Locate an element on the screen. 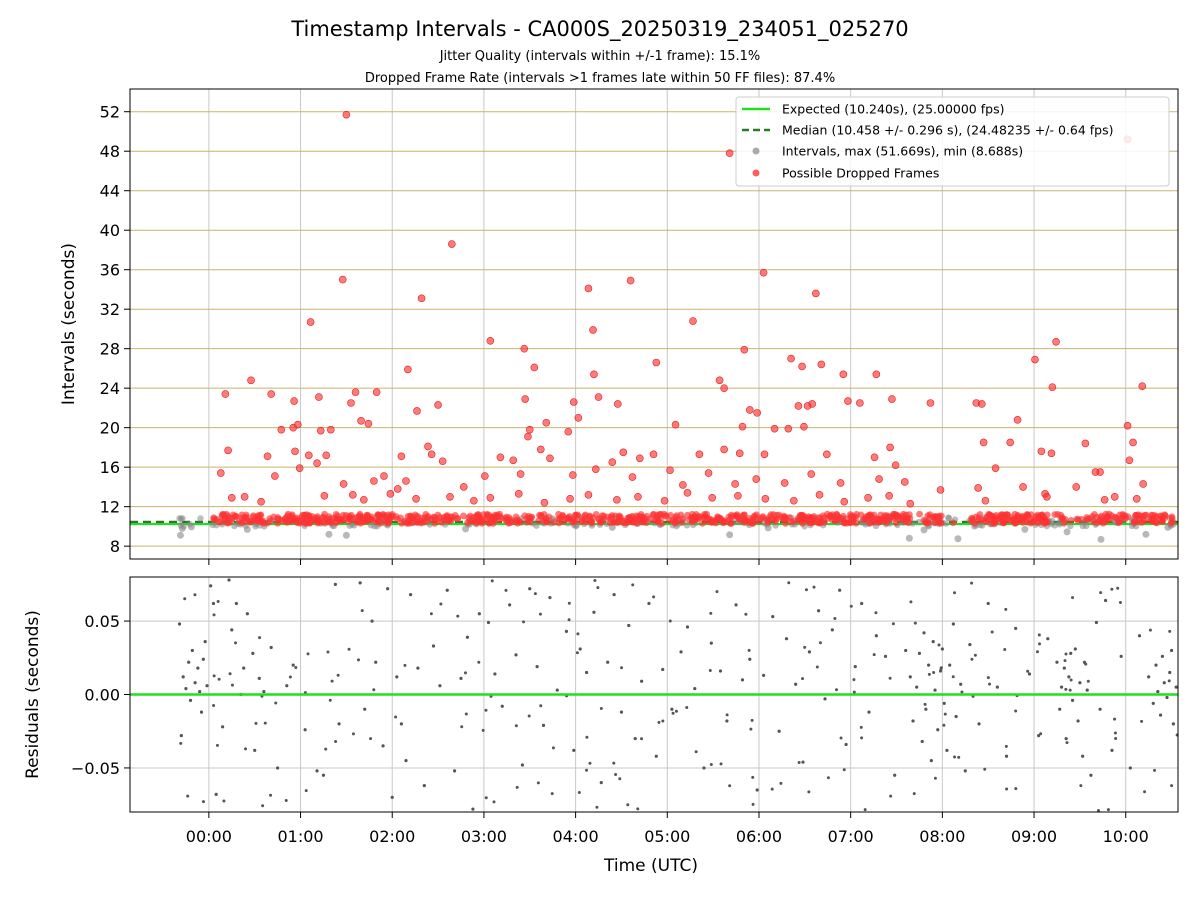  time-x-tick-label-7: 07:00 is located at coordinates (851, 836).